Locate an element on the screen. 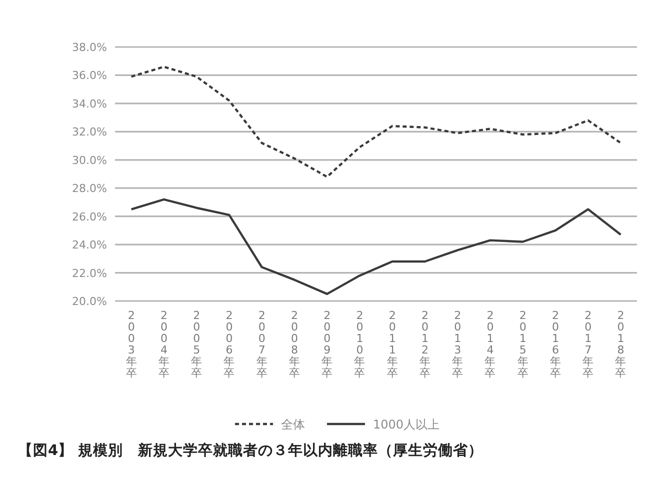  ytick-label: 32.0% is located at coordinates (89, 132).